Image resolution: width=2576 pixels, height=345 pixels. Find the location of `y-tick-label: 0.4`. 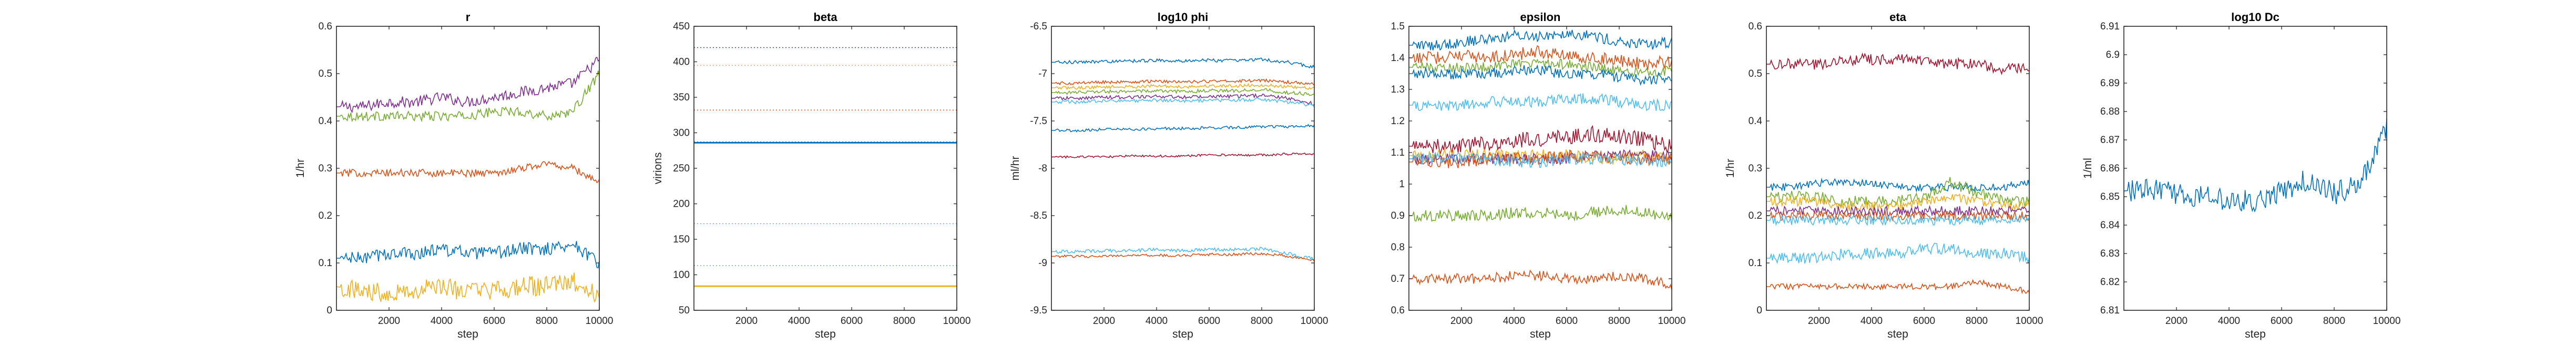

y-tick-label: 0.4 is located at coordinates (326, 121).